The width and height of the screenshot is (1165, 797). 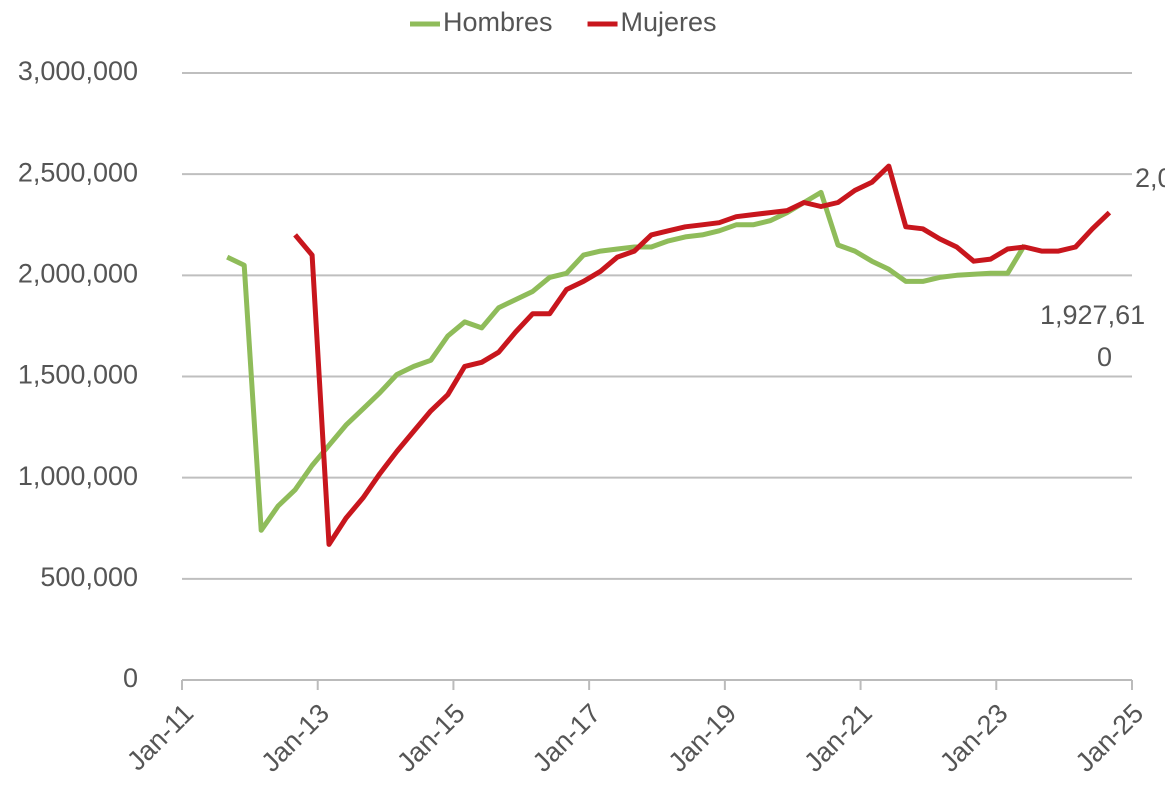 I want to click on y-tick-label: 0, so click(x=130, y=678).